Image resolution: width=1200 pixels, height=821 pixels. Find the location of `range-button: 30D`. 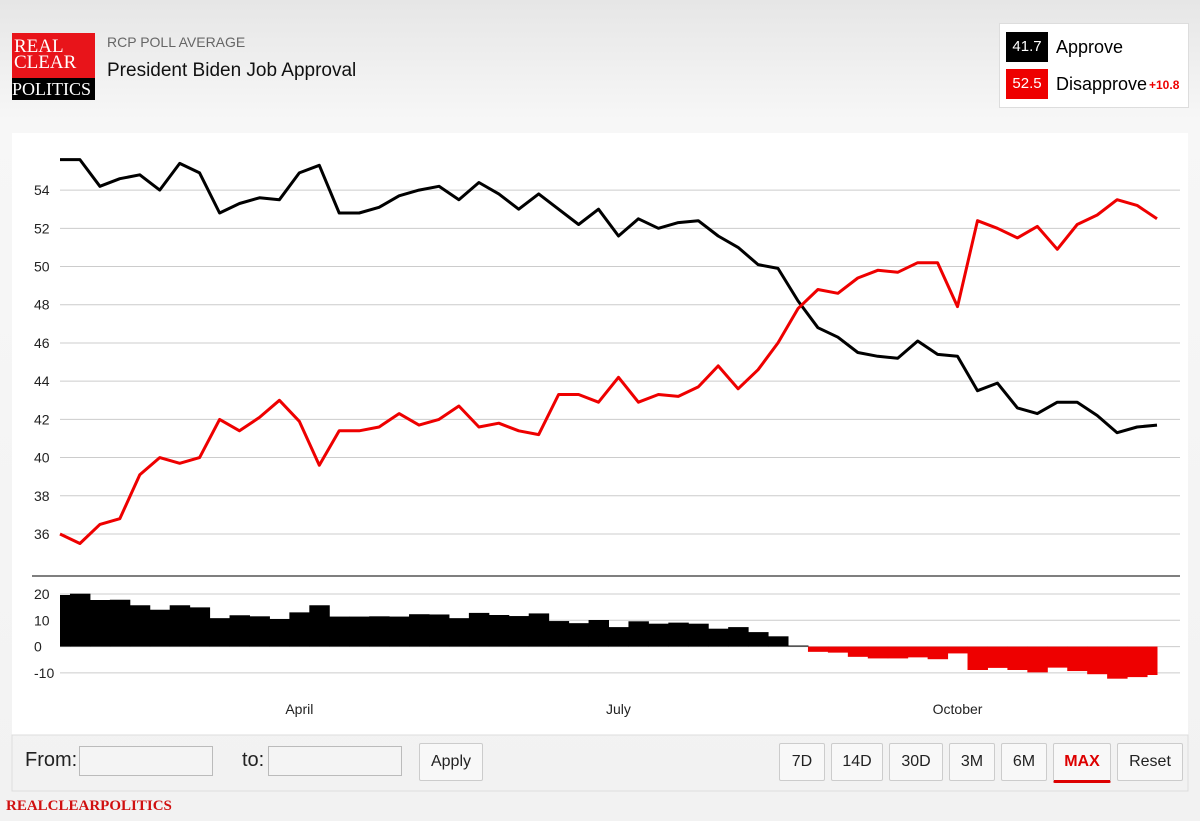

range-button: 30D is located at coordinates (916, 762).